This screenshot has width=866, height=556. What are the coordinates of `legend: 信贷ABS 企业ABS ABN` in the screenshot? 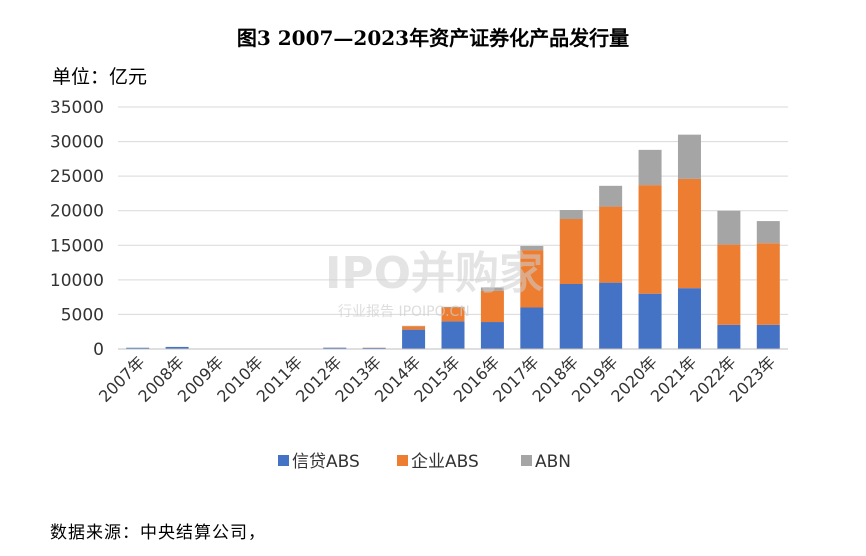 It's located at (424, 462).